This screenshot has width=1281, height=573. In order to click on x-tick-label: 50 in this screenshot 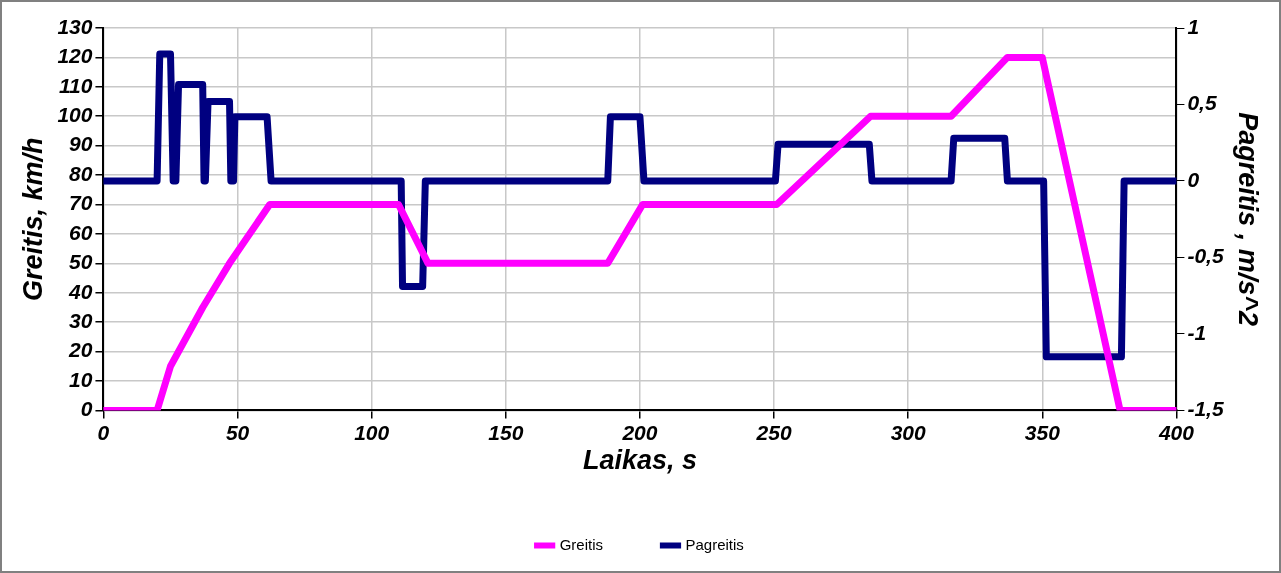, I will do `click(237, 432)`.